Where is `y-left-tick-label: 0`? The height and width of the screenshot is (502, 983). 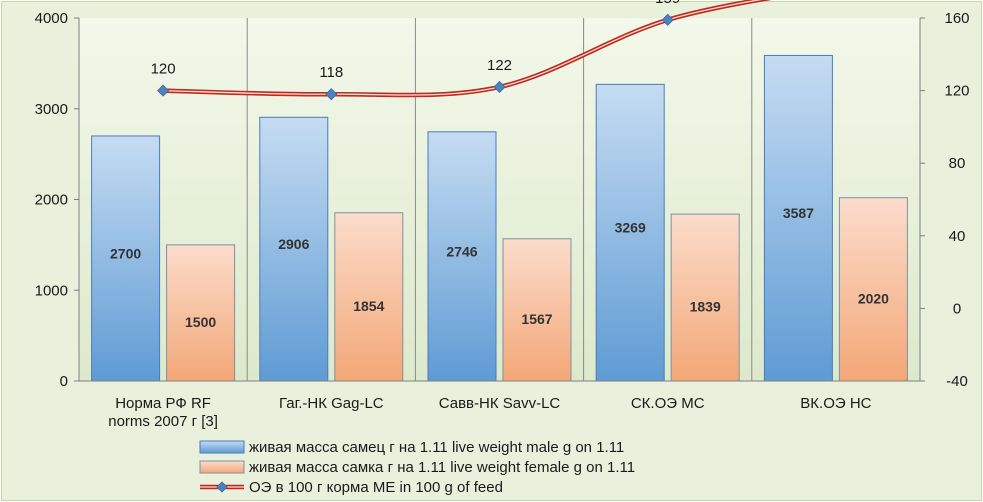 y-left-tick-label: 0 is located at coordinates (64, 381).